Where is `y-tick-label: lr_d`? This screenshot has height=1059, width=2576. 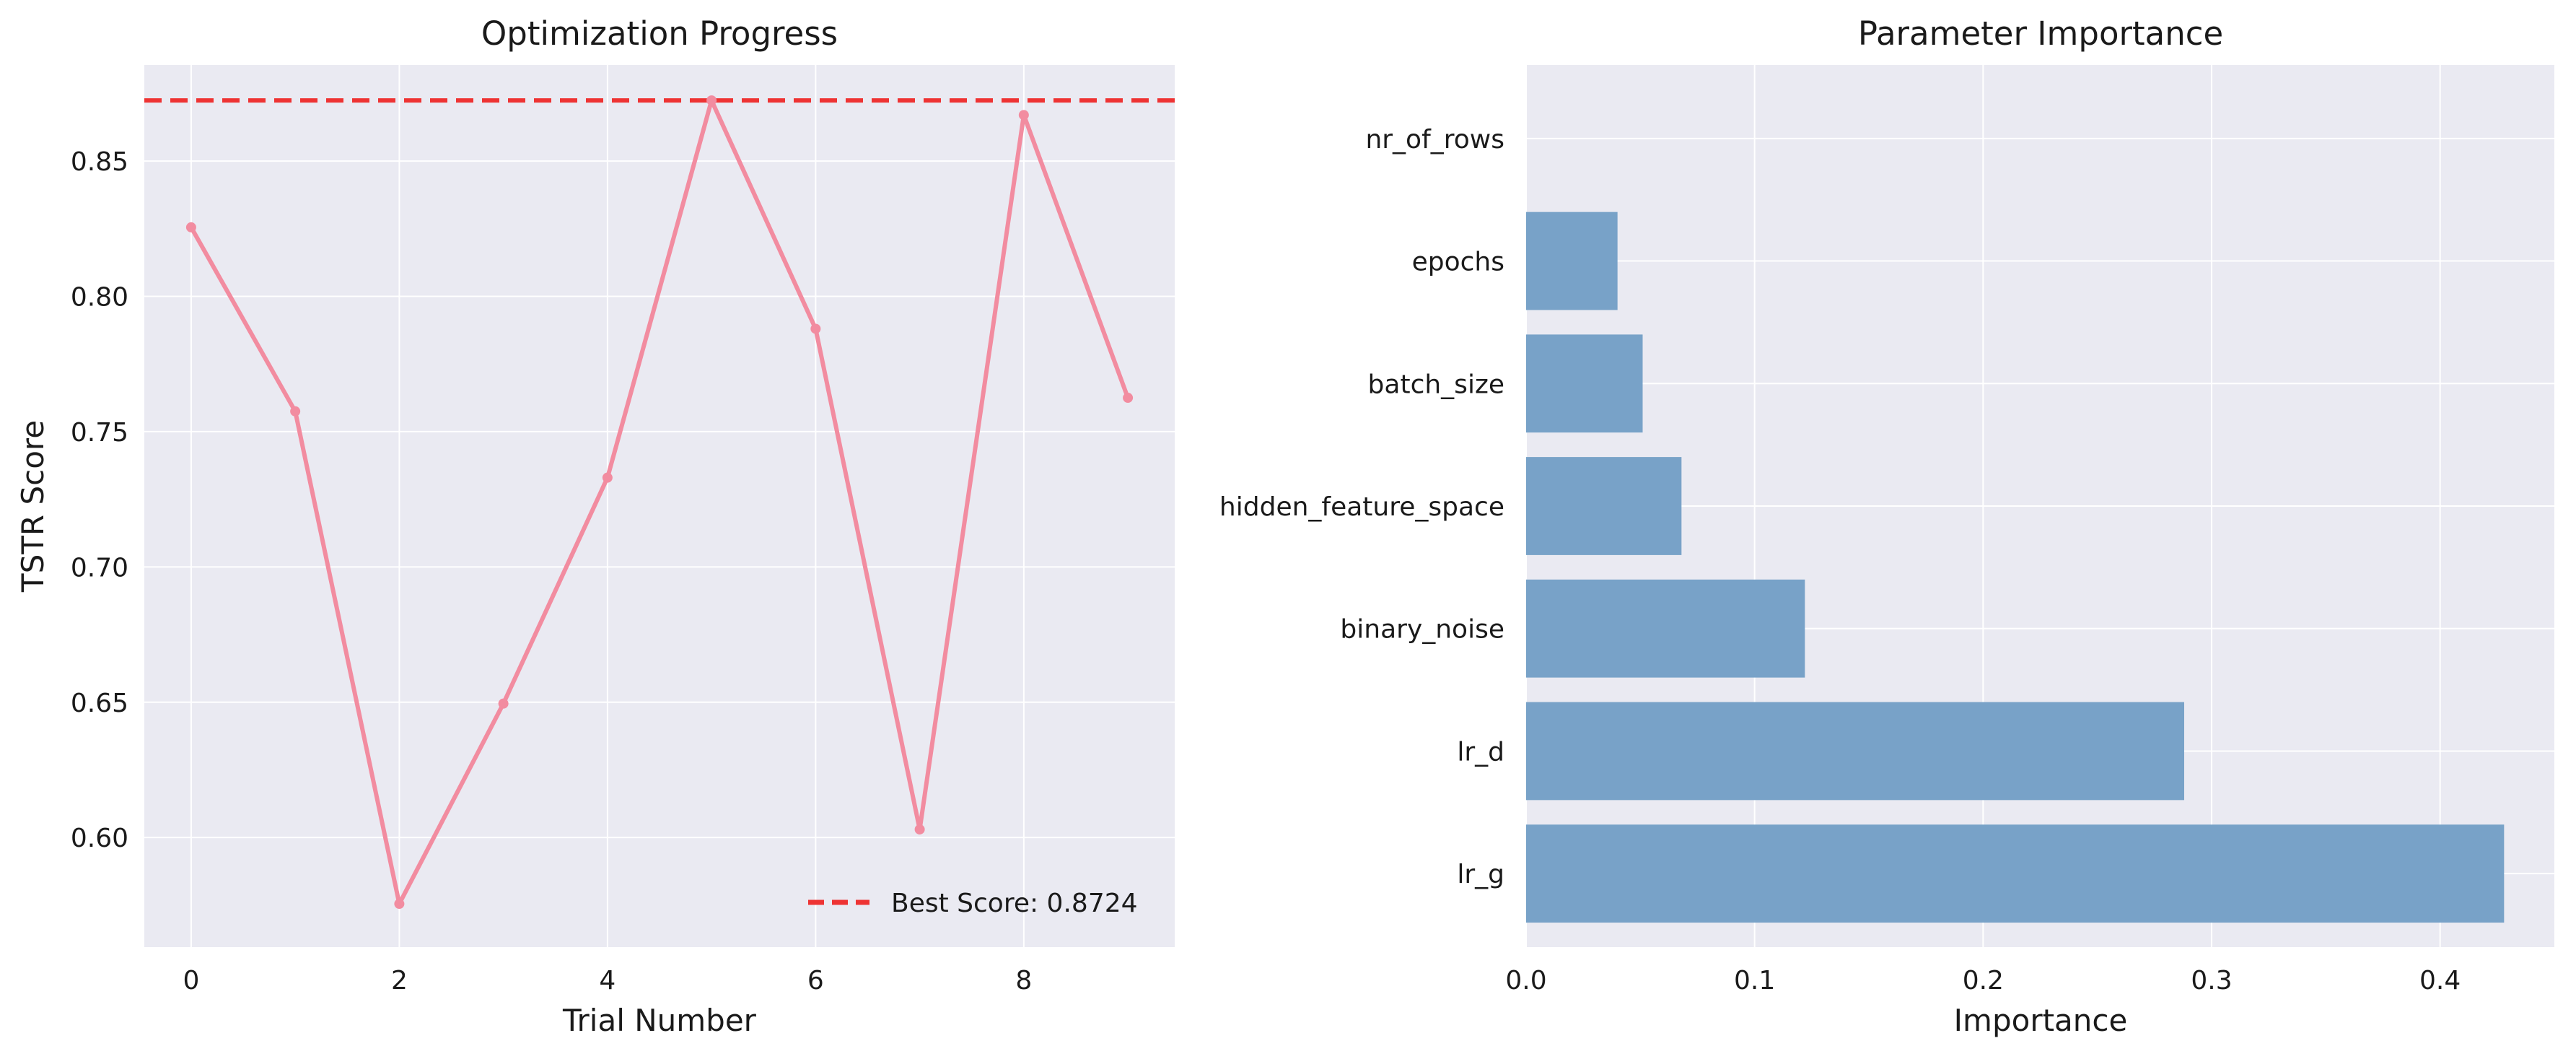
y-tick-label: lr_d is located at coordinates (1480, 752).